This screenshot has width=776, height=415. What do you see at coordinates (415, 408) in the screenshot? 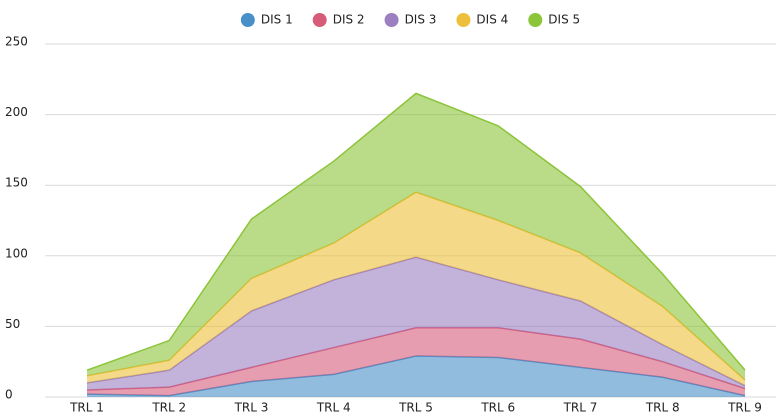
I see `x-tick-label: TRL 5` at bounding box center [415, 408].